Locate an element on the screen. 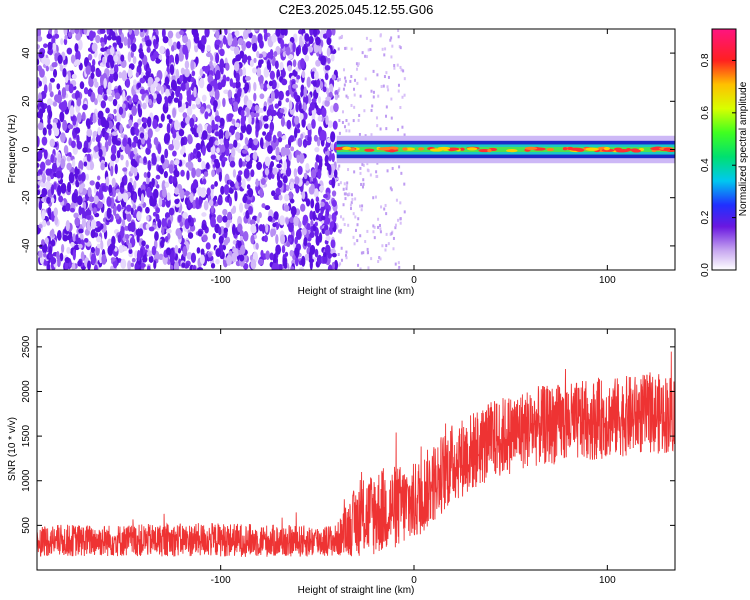  colorbar-ticks: 0.0 0.2 0.4 0.6 0.8 is located at coordinates (718, 165).